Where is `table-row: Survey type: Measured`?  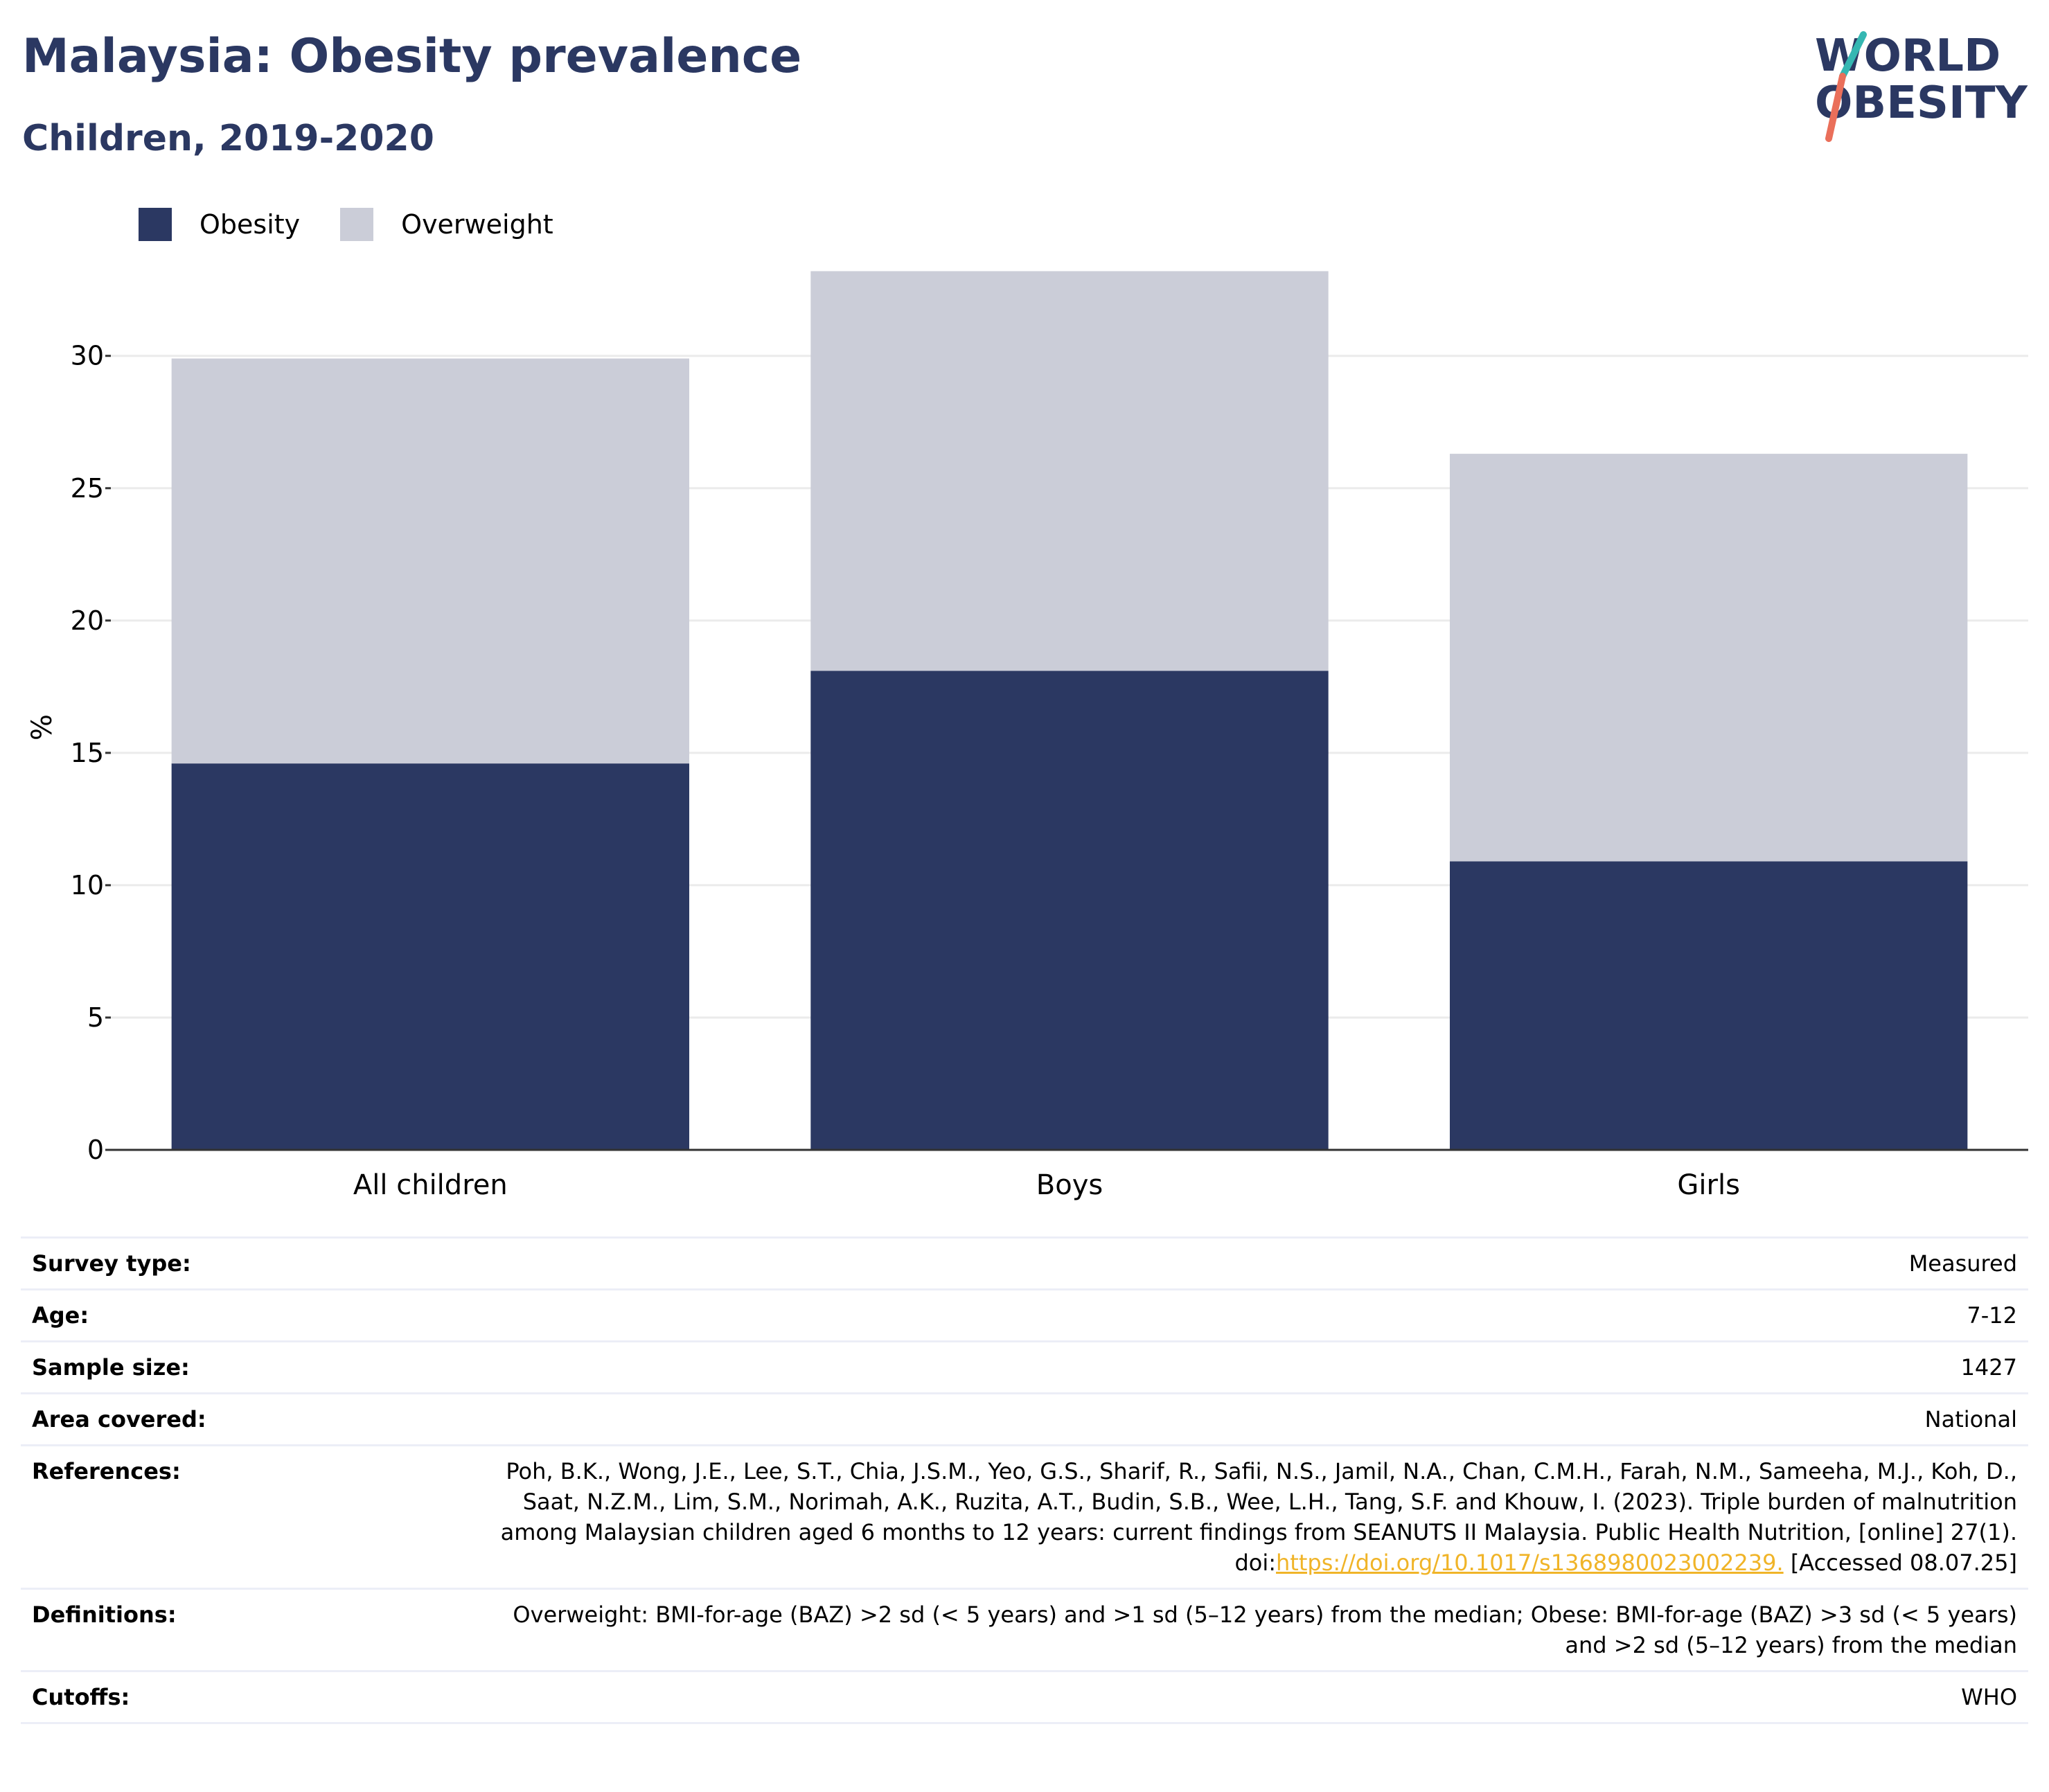
table-row: Survey type: Measured is located at coordinates (1024, 1263).